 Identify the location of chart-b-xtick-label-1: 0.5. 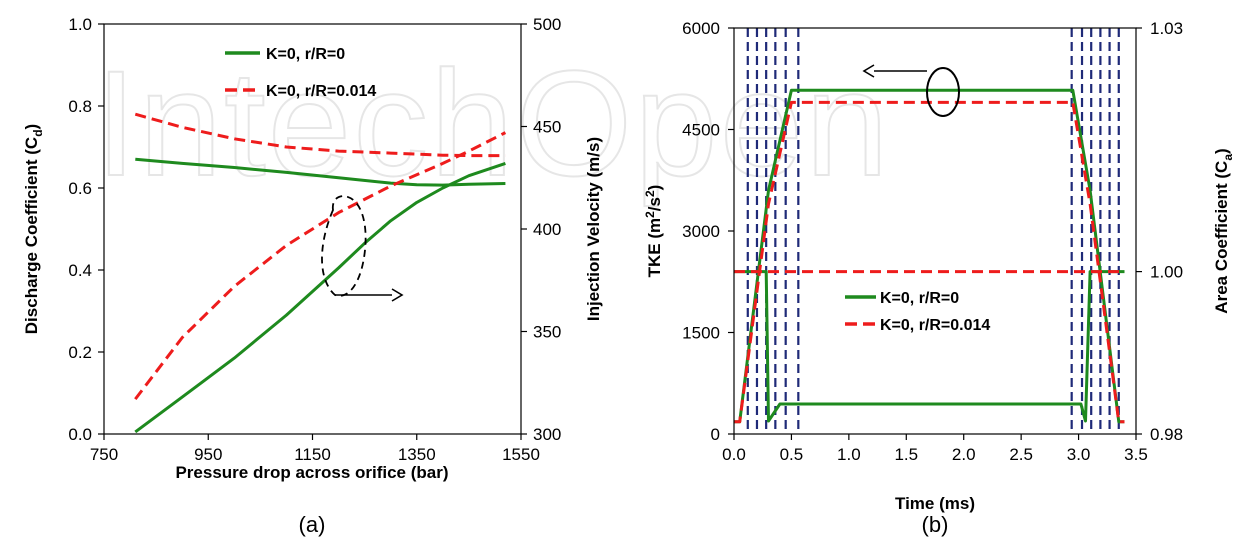
(792, 454).